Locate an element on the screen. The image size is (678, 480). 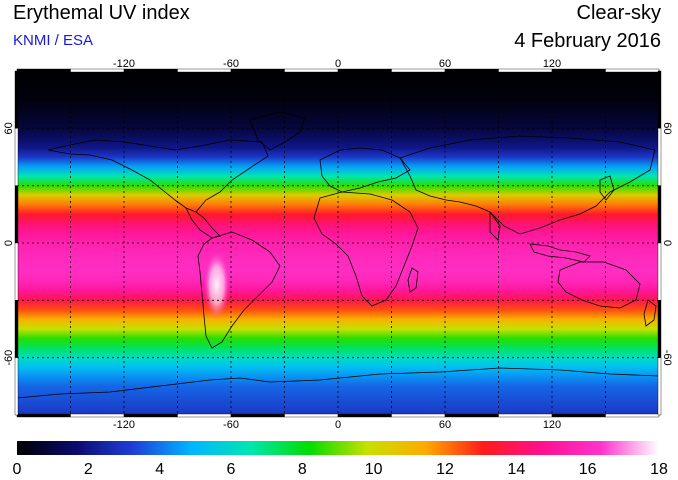
lat-tick-label-left: 60 is located at coordinates (9, 128).